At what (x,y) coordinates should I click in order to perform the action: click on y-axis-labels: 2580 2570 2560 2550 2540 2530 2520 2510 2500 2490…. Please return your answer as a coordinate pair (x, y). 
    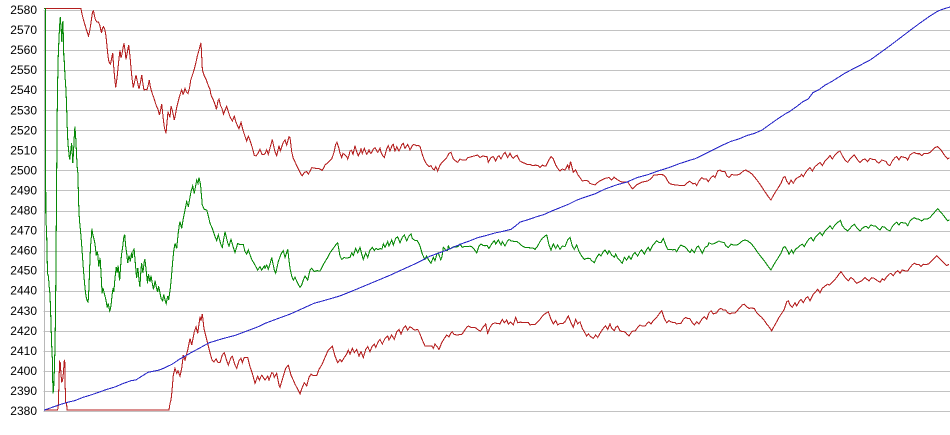
    Looking at the image, I should click on (23, 210).